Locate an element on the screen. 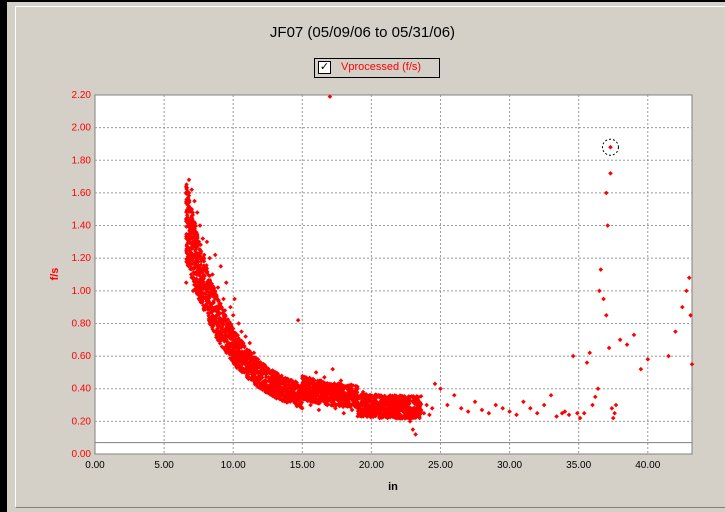  legend: ✓ Vprocessed (f/s) is located at coordinates (377, 68).